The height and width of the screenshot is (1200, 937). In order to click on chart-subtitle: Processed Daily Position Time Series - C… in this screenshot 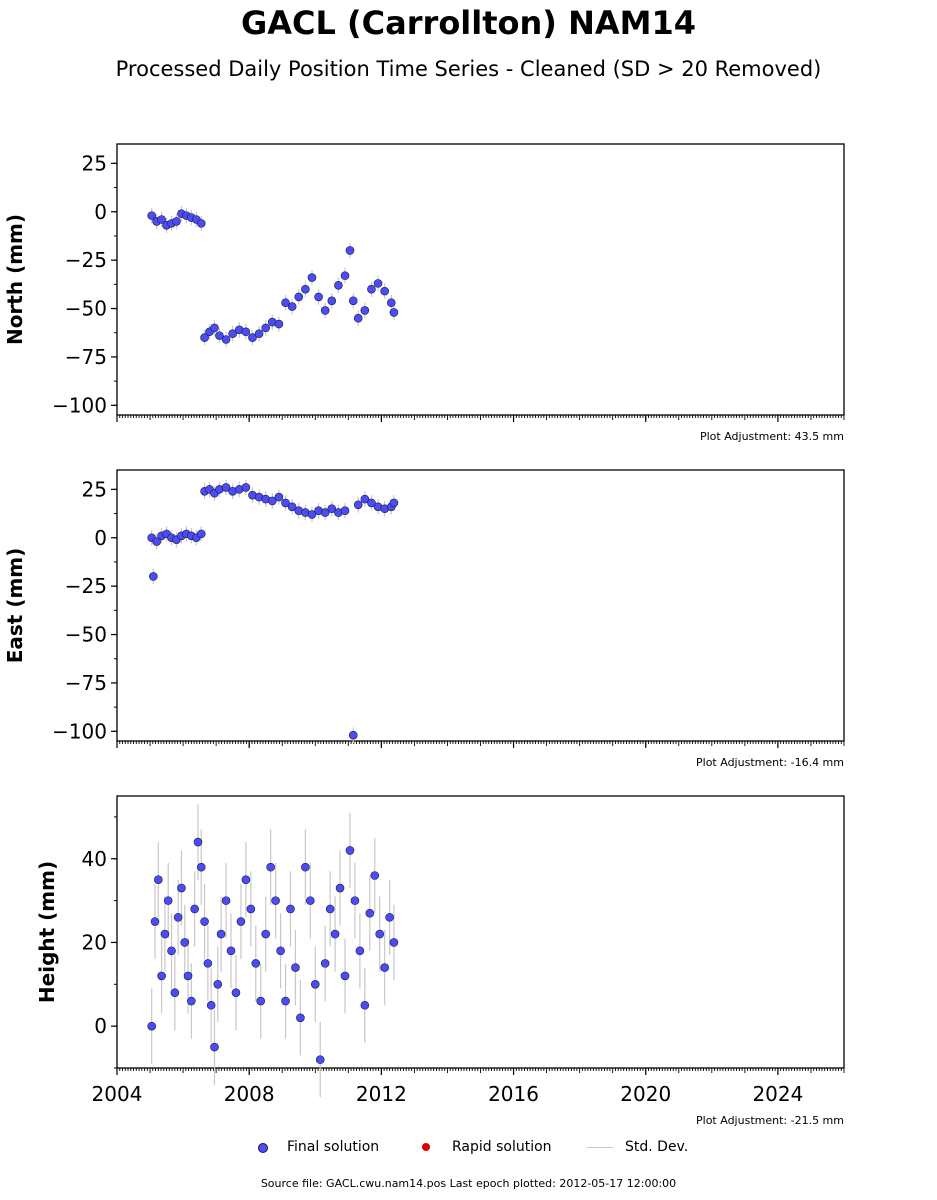, I will do `click(468, 69)`.